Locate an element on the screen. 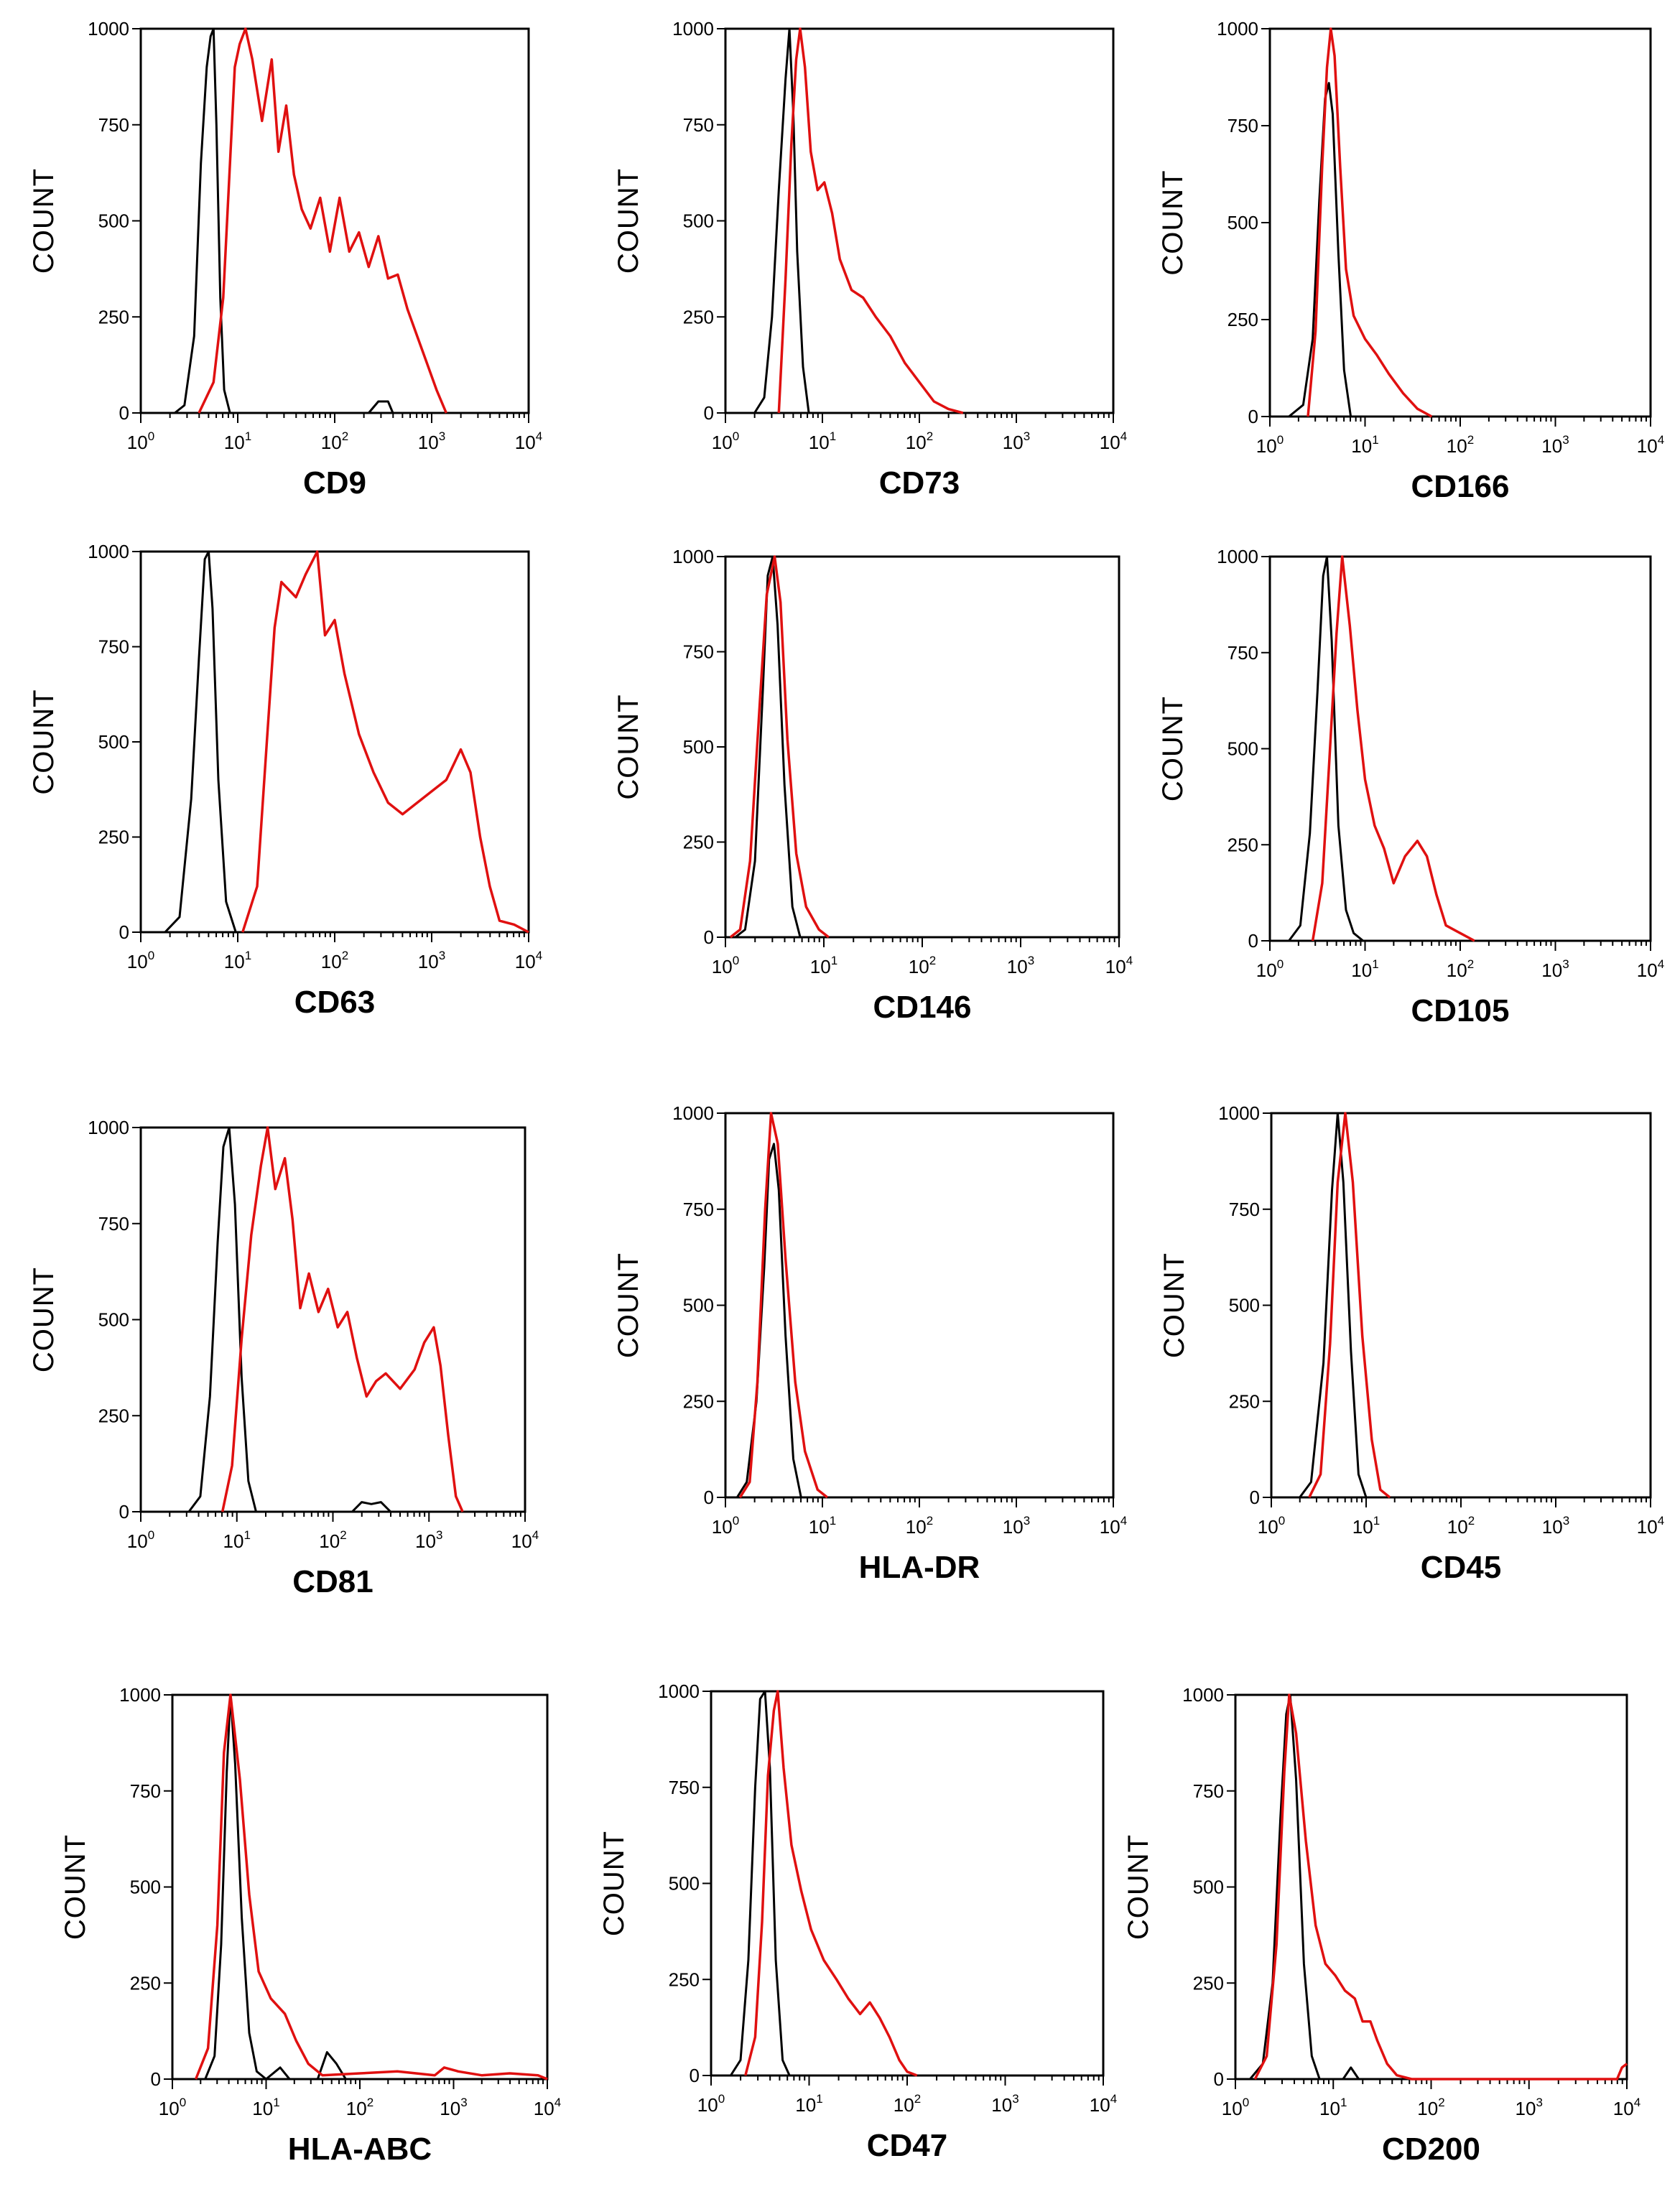 The height and width of the screenshot is (2194, 1680). x-axis-label: CD45 is located at coordinates (1461, 1567).